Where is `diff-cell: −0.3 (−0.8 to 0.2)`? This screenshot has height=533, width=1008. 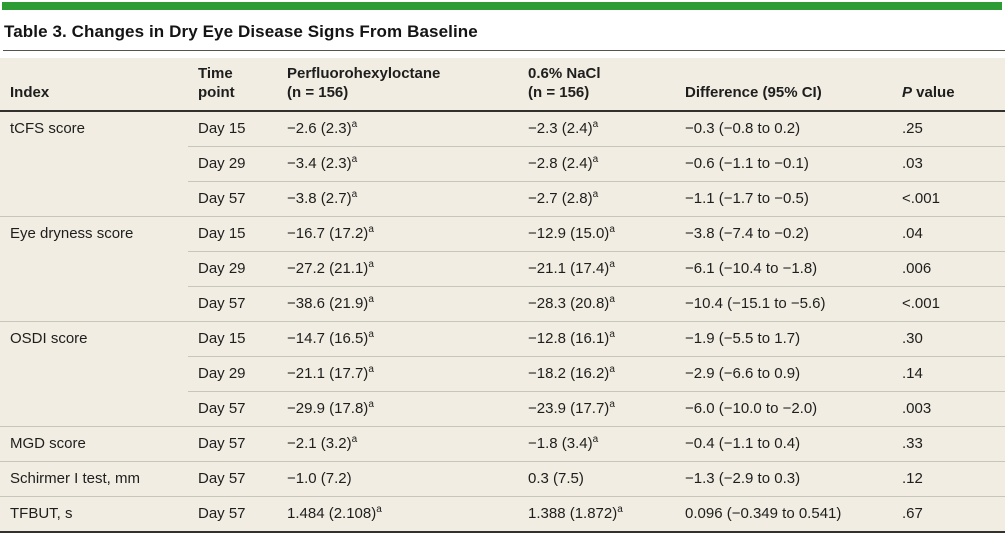 diff-cell: −0.3 (−0.8 to 0.2) is located at coordinates (783, 129).